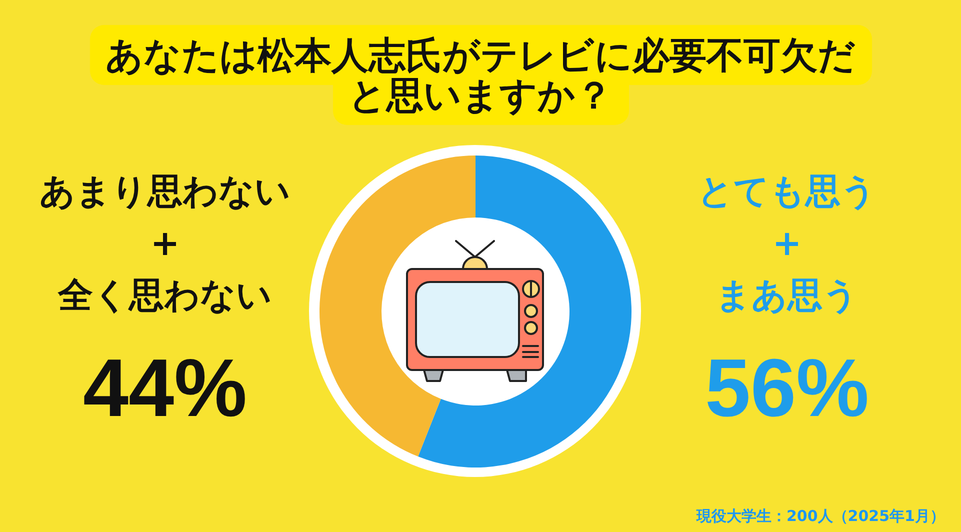 This screenshot has width=961, height=532. Describe the element at coordinates (165, 244) in the screenshot. I see `slice-label: あまり思わない + 全く思わない` at that location.